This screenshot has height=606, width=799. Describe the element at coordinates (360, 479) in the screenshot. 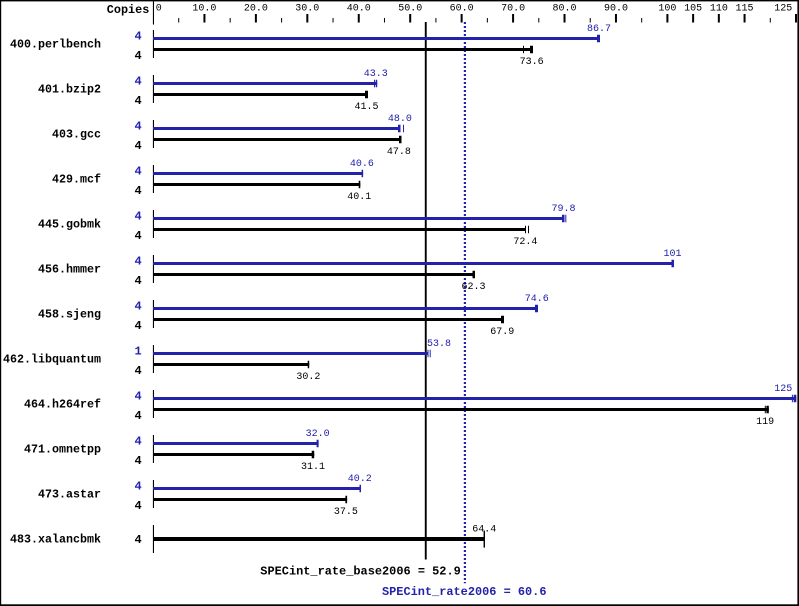

I see `svg-text: 40.2` at that location.